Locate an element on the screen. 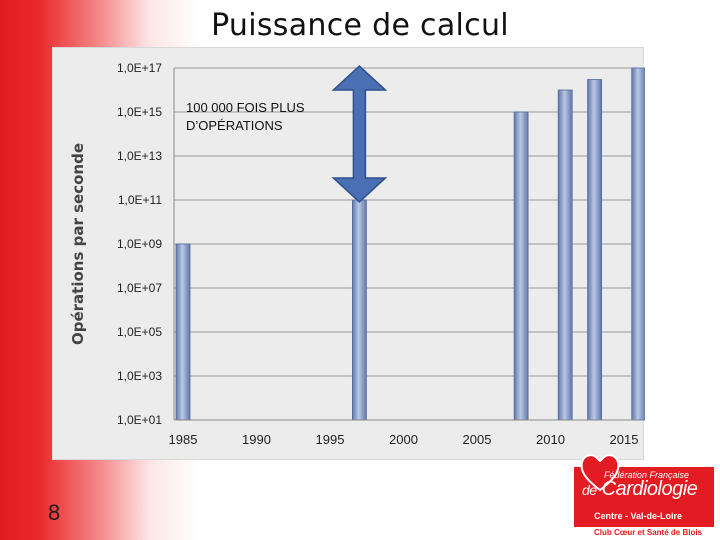 This screenshot has height=540, width=720. y-tick-label: 1,0E+15 is located at coordinates (139, 112).